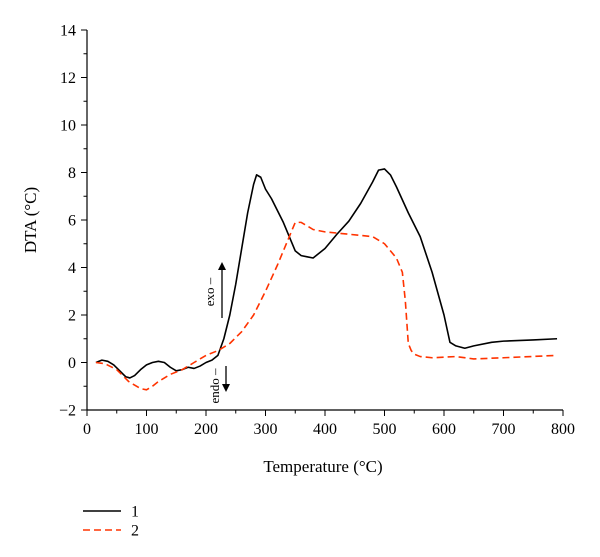 The height and width of the screenshot is (557, 600). What do you see at coordinates (222, 266) in the screenshot?
I see `exo-arrowhead` at bounding box center [222, 266].